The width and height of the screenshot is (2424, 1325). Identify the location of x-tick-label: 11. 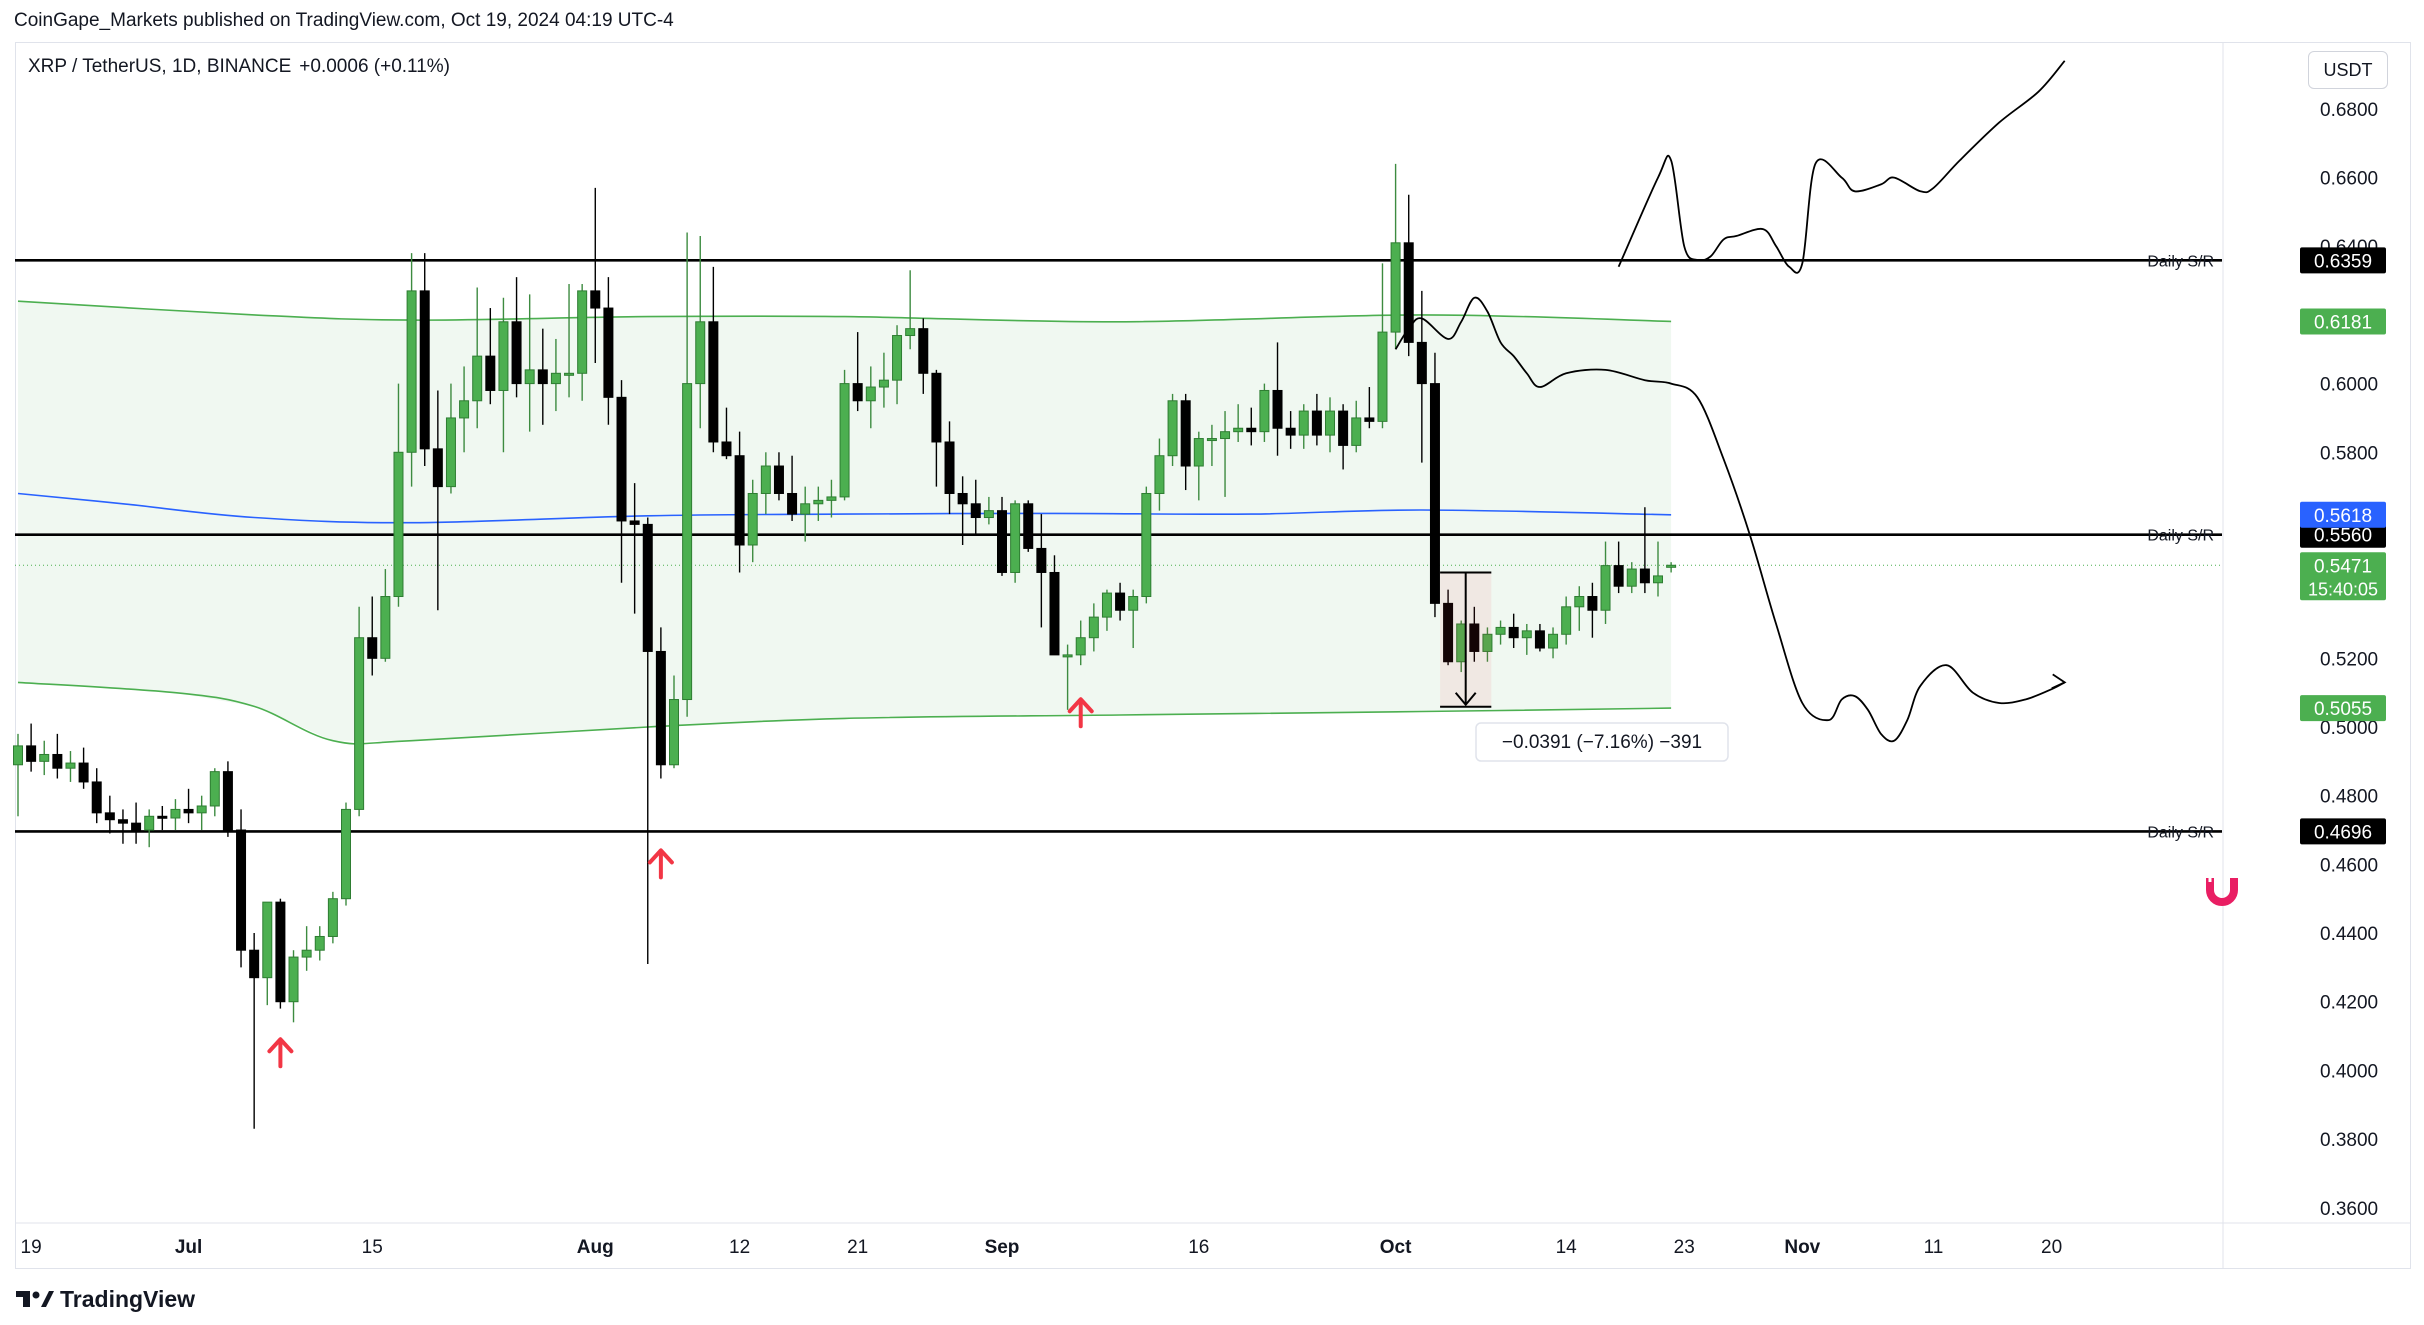
(1934, 1247).